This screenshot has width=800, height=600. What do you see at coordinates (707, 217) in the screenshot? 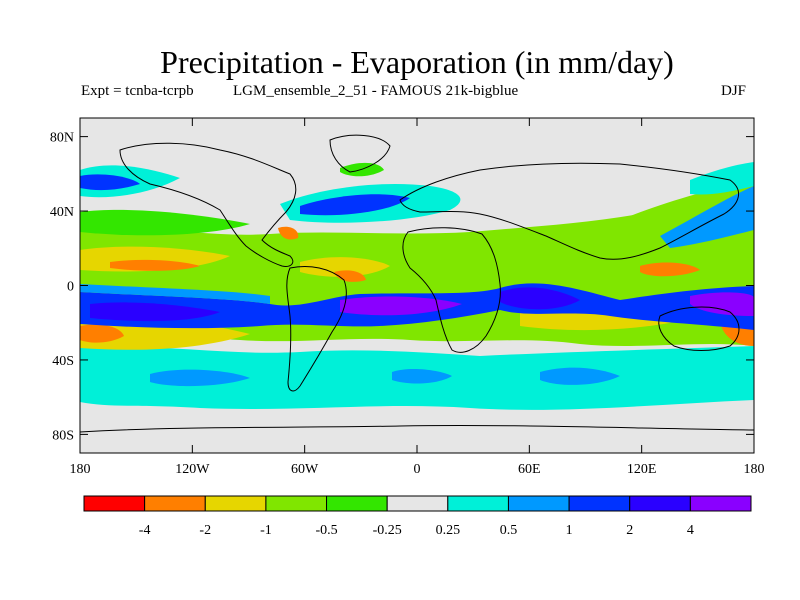
I see `contour-w-pacific-blue` at bounding box center [707, 217].